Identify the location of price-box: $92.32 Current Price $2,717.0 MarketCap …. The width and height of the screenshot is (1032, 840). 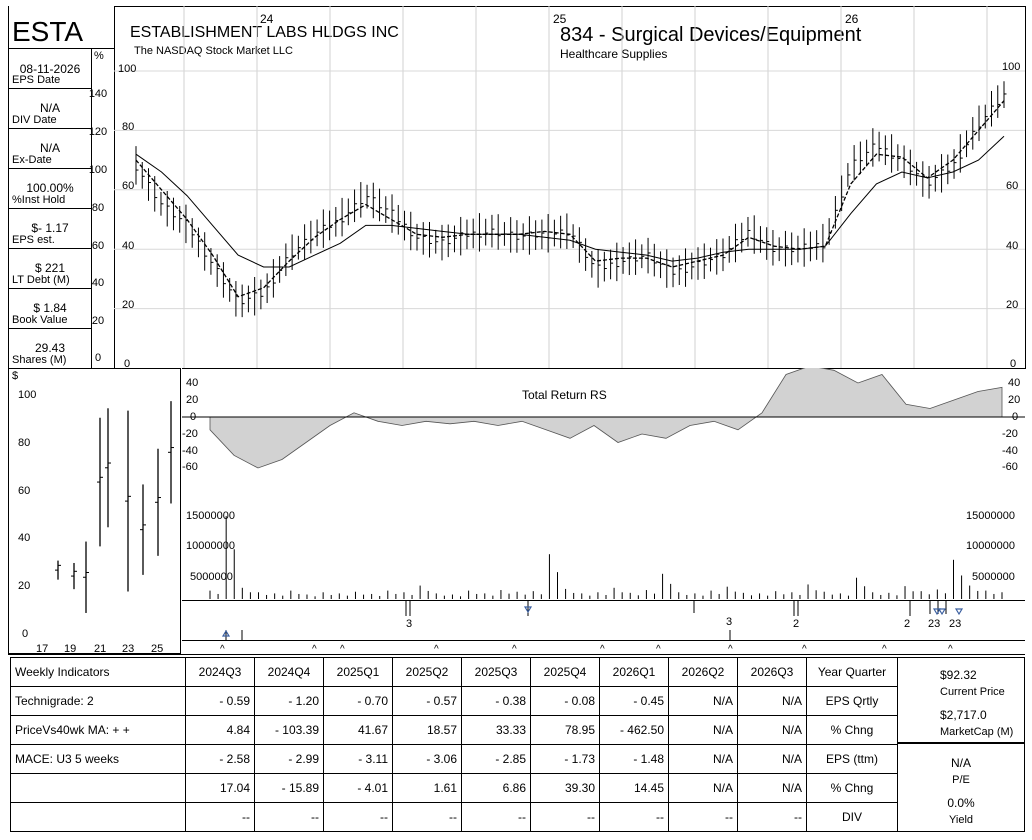
(961, 700).